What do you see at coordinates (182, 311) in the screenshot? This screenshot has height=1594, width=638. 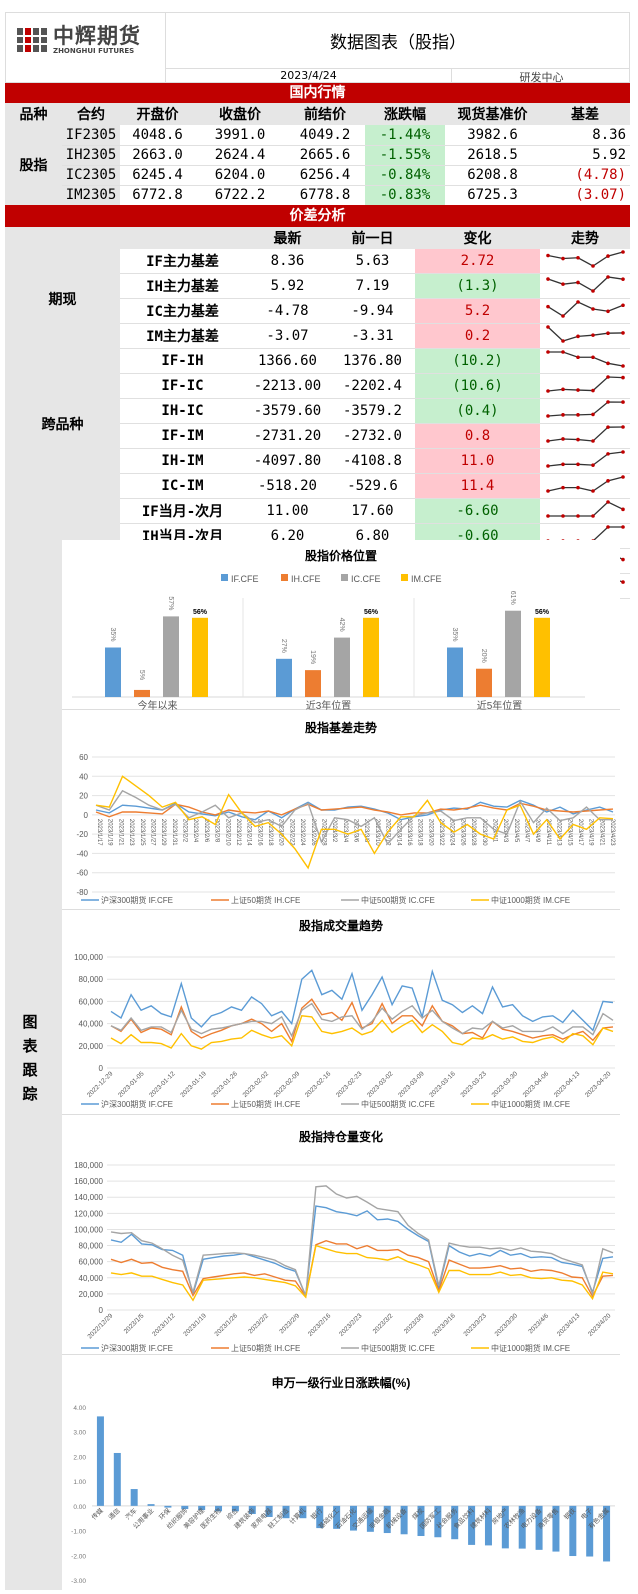 I see `spread-name: IC主力基差` at bounding box center [182, 311].